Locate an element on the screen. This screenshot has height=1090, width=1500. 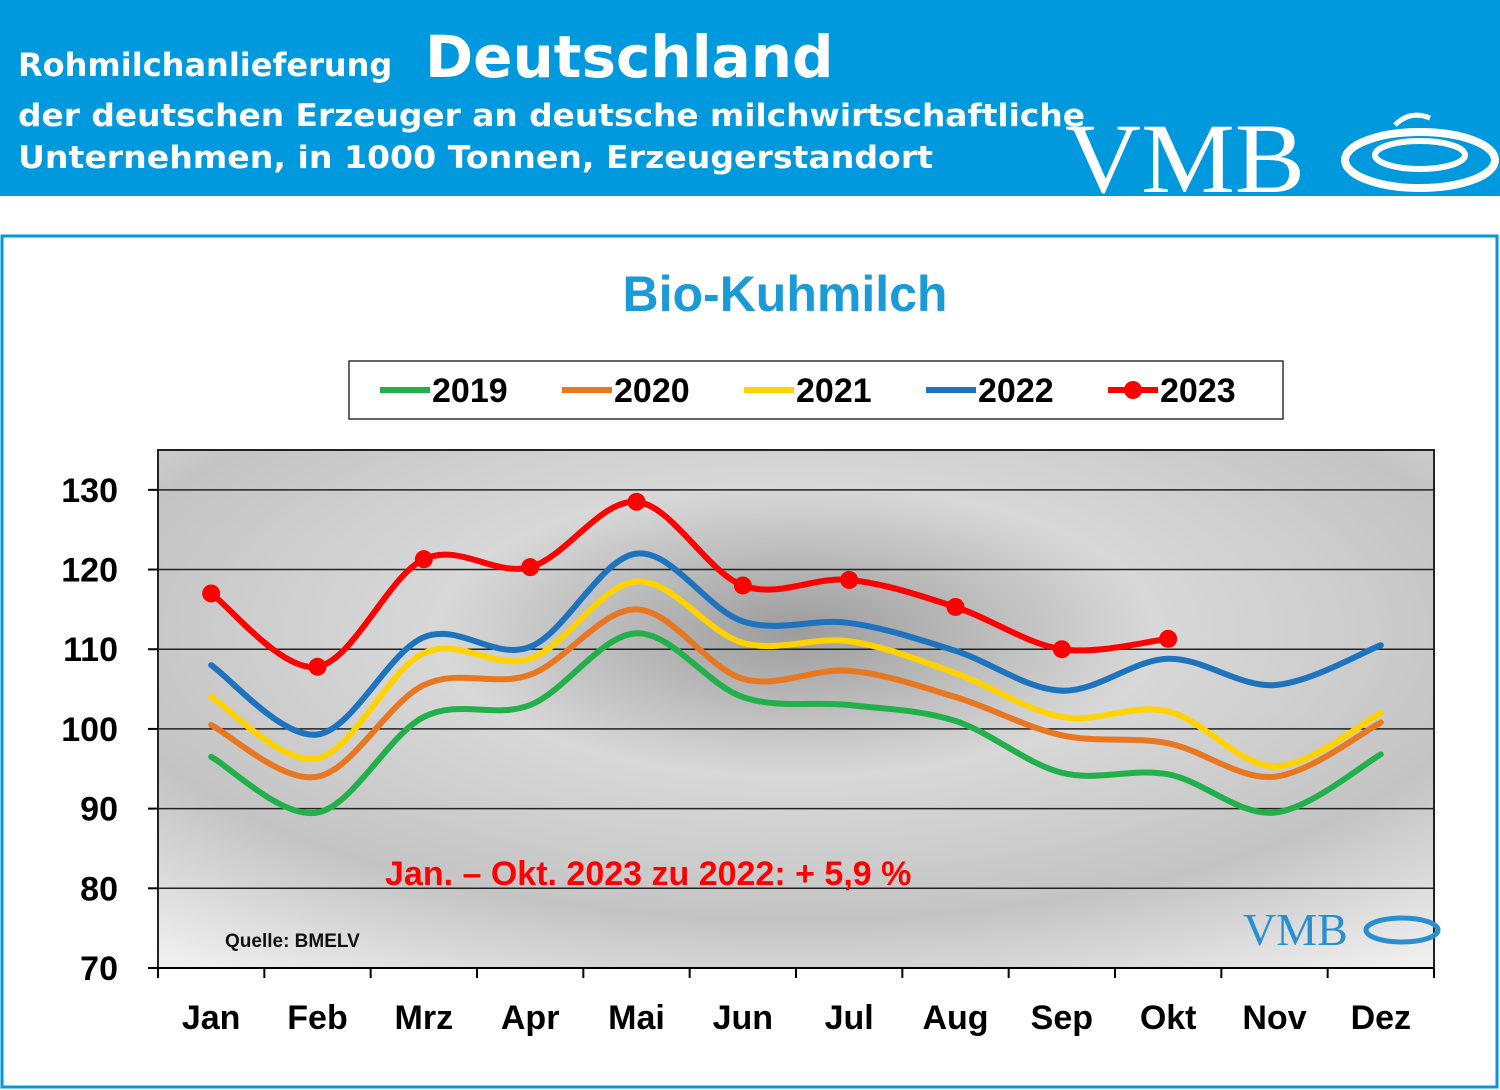
legend-marker is located at coordinates (1133, 390).